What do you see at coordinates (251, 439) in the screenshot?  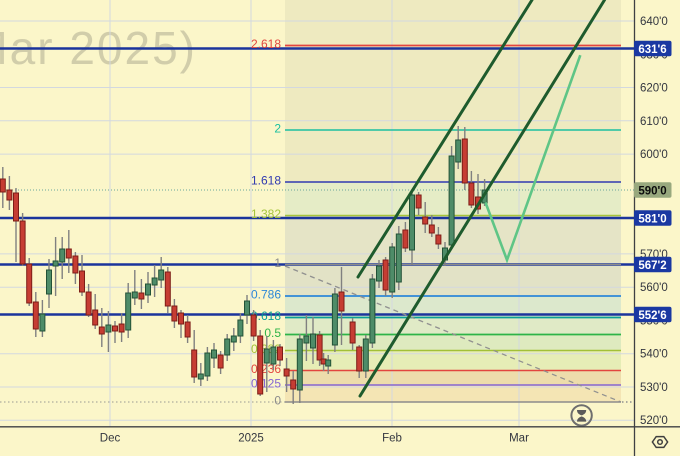 I see `svg-text: 2025` at bounding box center [251, 439].